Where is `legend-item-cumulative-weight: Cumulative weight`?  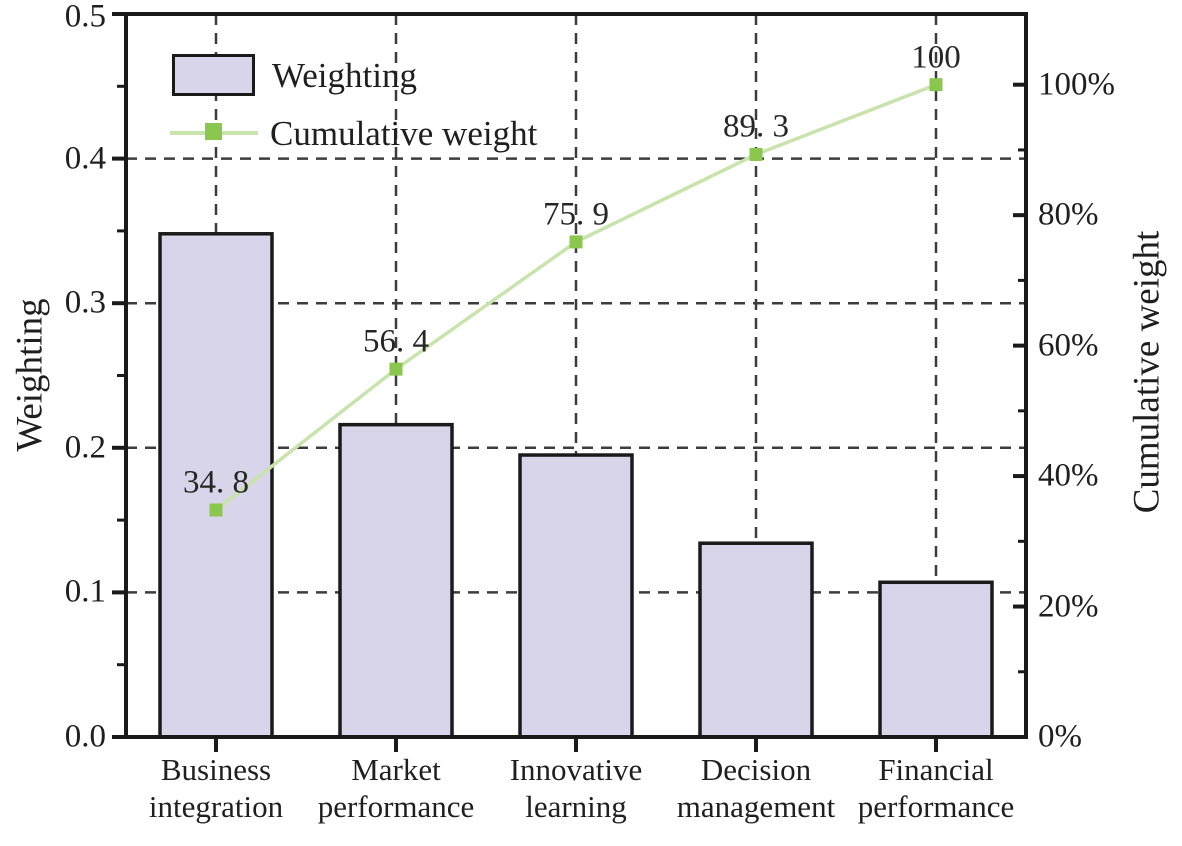 legend-item-cumulative-weight: Cumulative weight is located at coordinates (404, 133).